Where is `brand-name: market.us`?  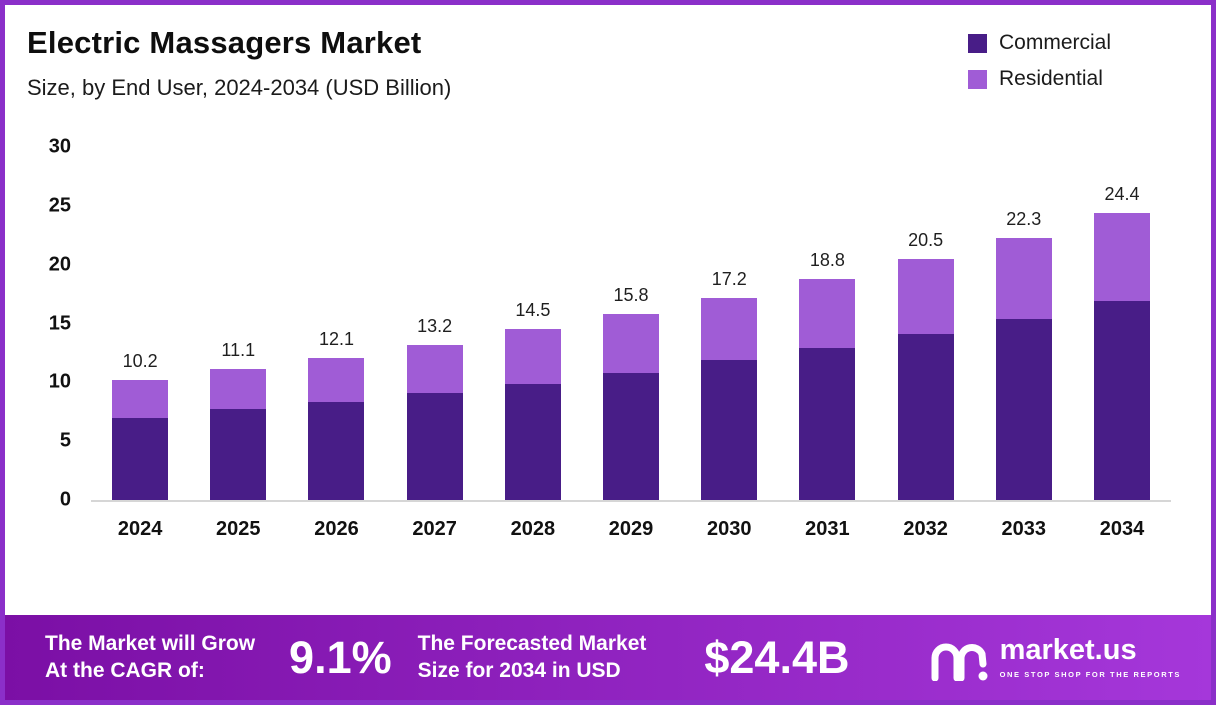
brand-name: market.us is located at coordinates (1068, 650).